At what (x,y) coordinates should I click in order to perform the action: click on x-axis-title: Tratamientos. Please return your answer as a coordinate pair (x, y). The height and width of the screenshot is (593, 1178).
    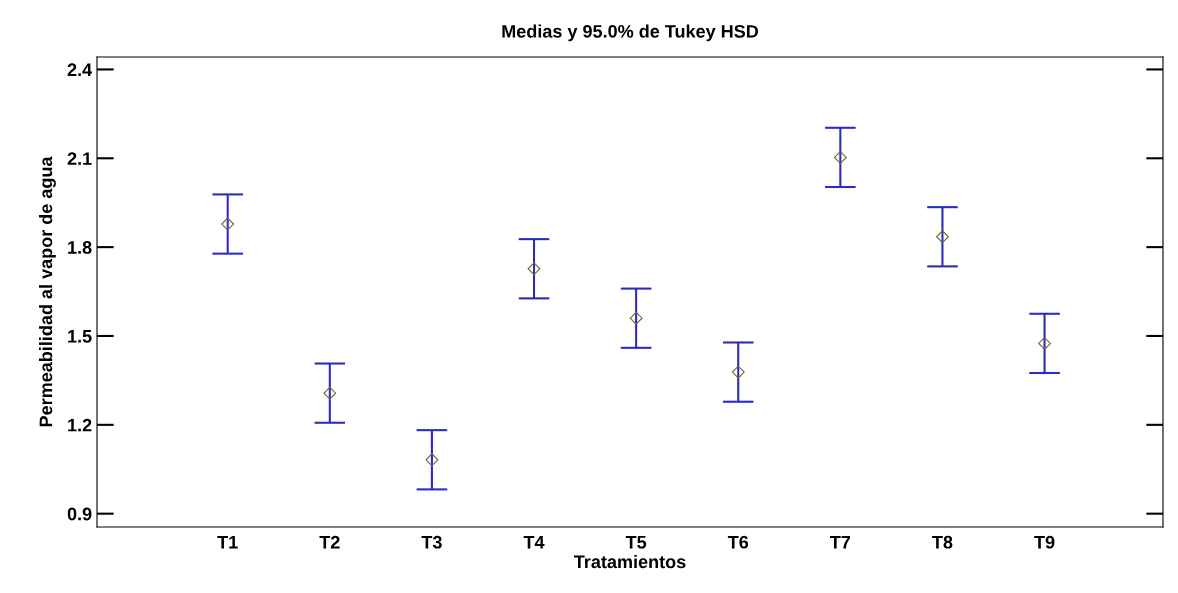
    Looking at the image, I should click on (630, 561).